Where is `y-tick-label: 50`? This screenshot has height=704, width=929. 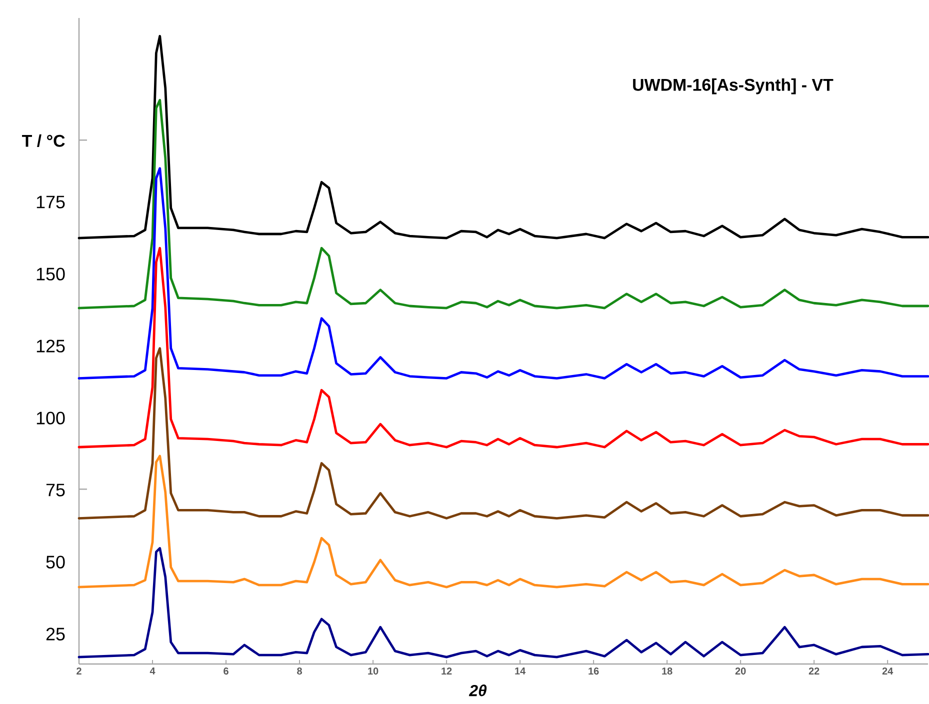 y-tick-label: 50 is located at coordinates (55, 562).